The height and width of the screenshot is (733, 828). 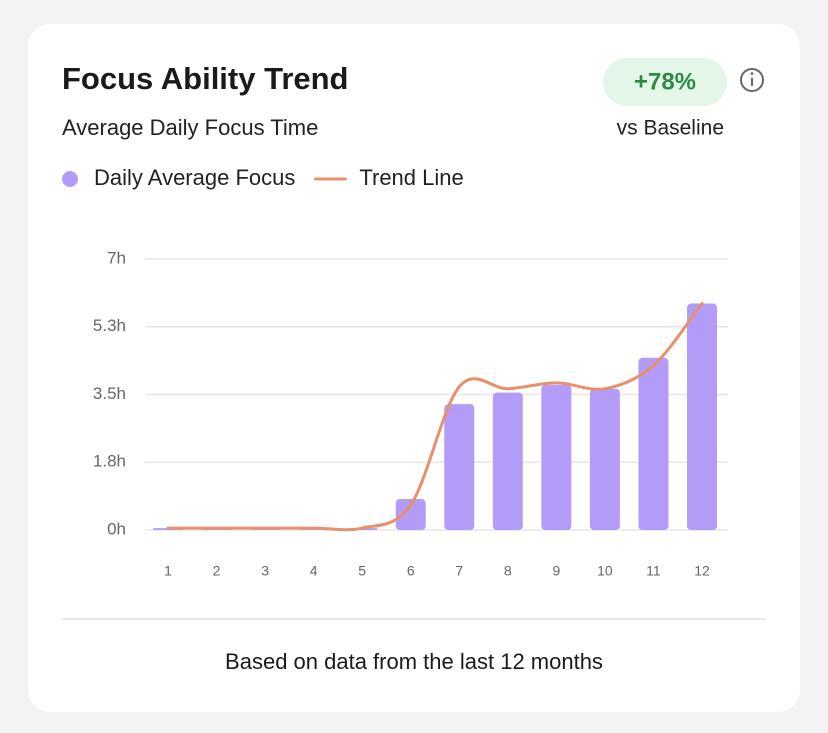 What do you see at coordinates (70, 179) in the screenshot?
I see `legend-dot` at bounding box center [70, 179].